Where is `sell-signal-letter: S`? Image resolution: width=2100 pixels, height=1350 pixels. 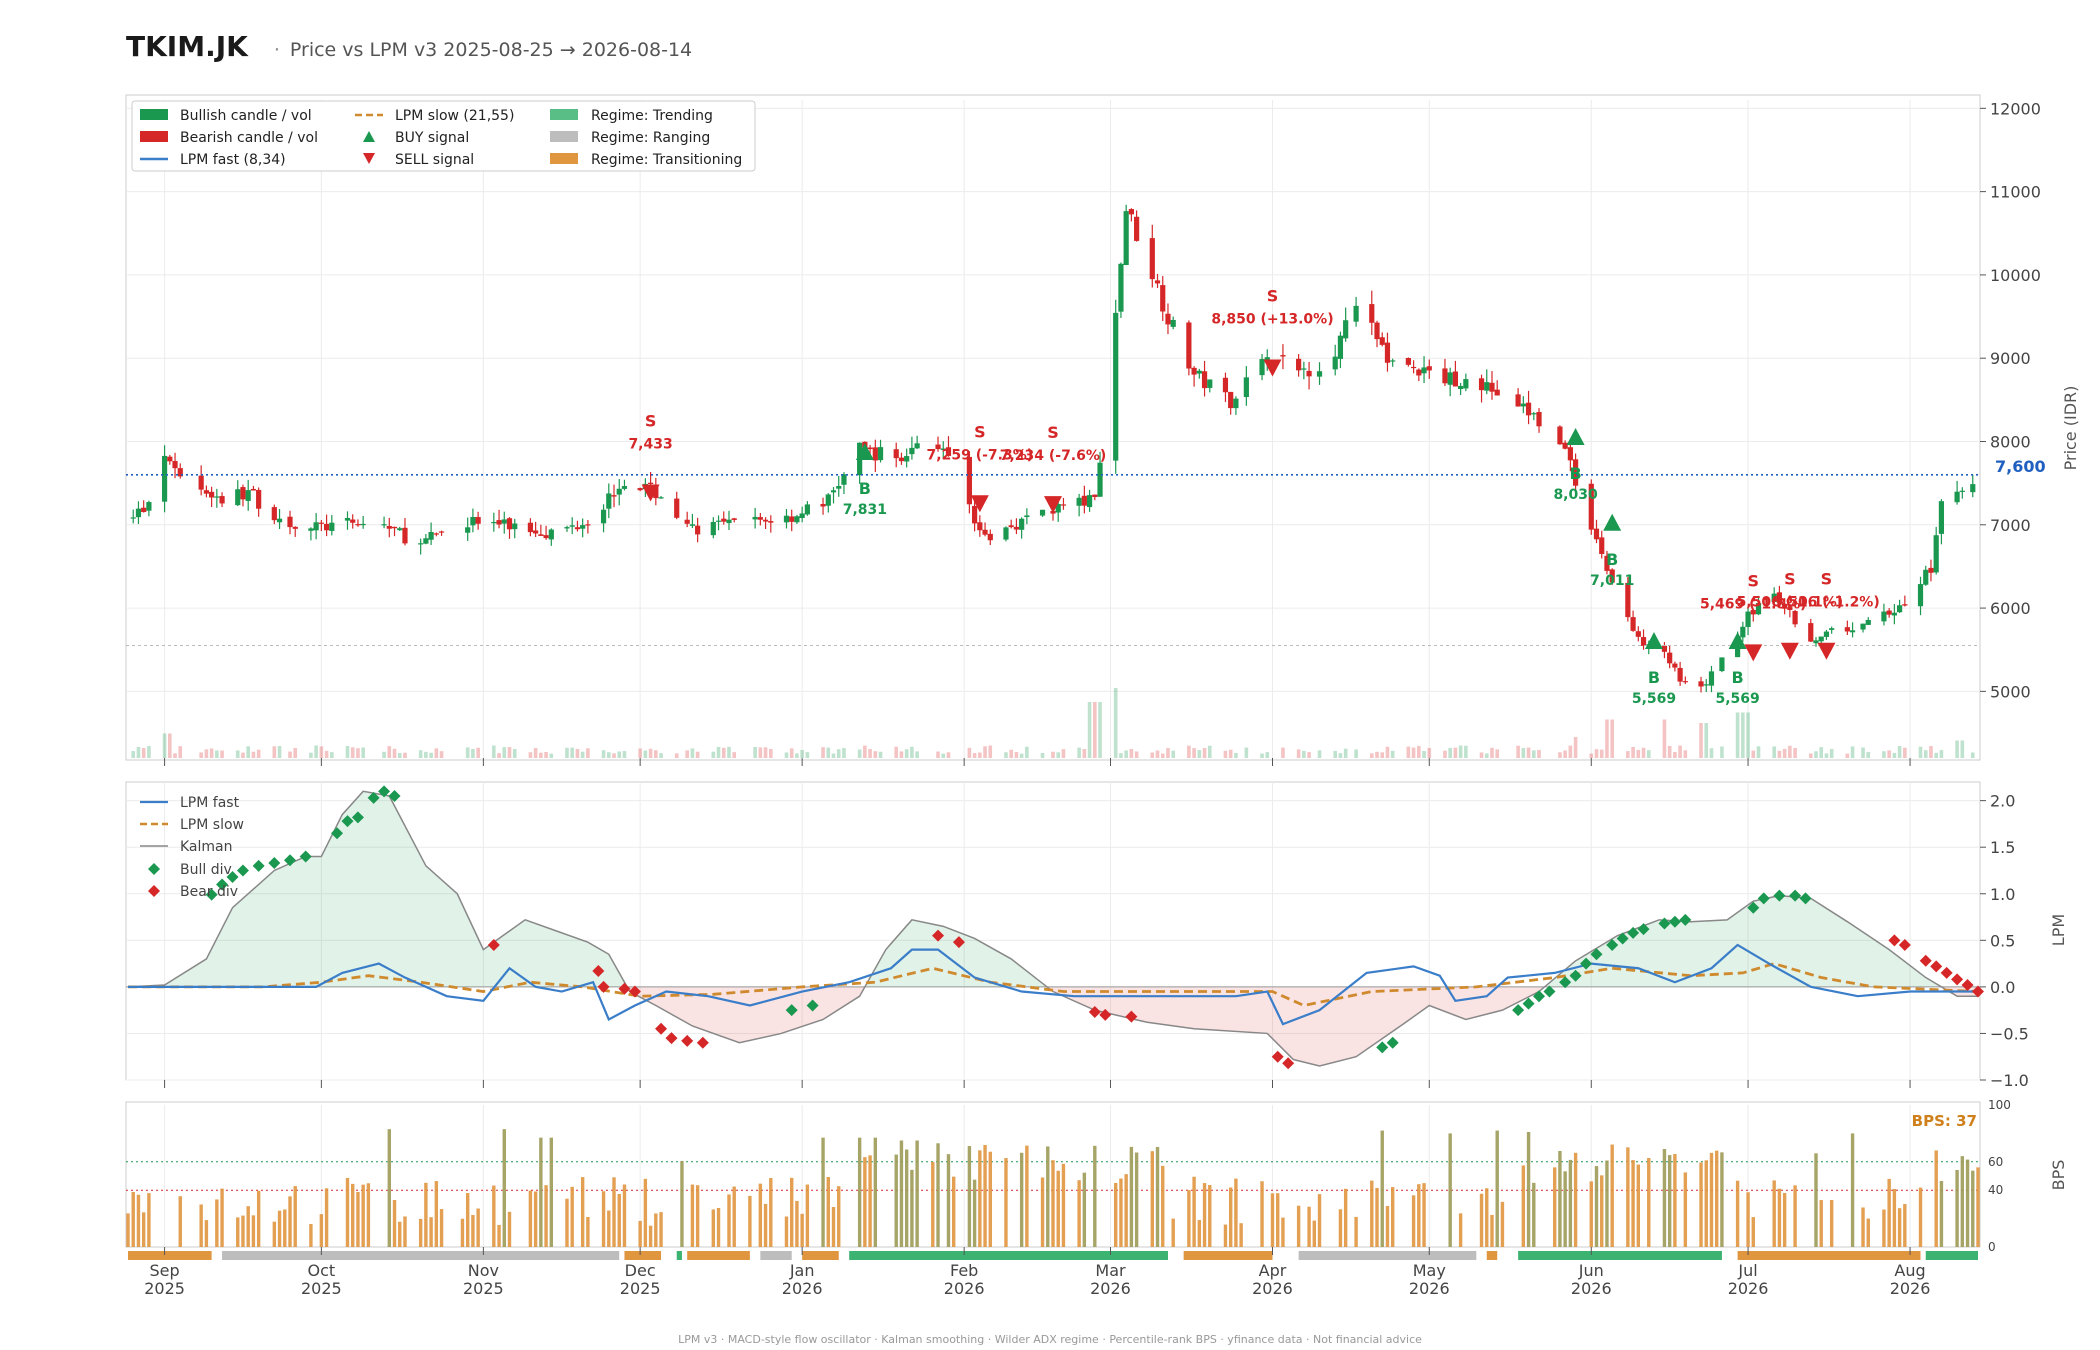 sell-signal-letter: S is located at coordinates (1790, 579).